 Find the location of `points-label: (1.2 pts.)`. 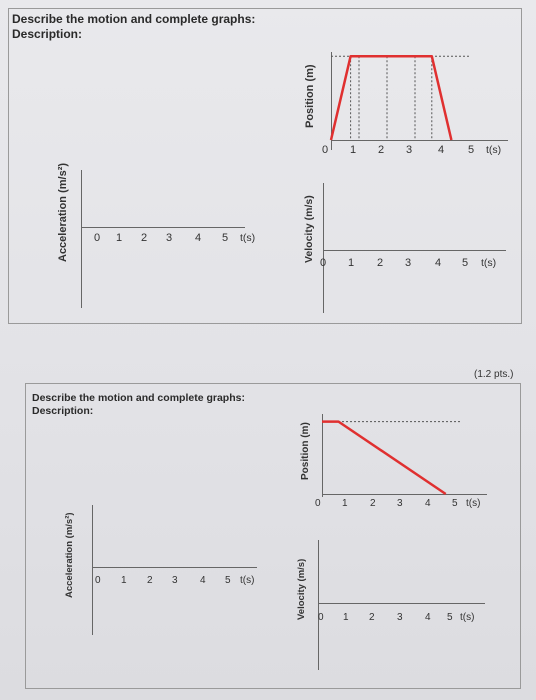

points-label: (1.2 pts.) is located at coordinates (494, 374).